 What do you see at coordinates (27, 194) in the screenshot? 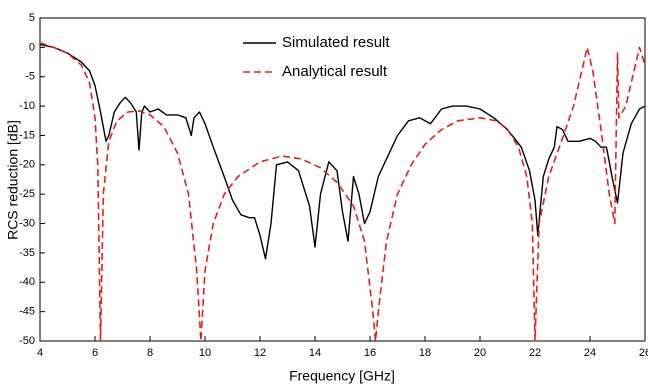
I see `y-tick-label: -25` at bounding box center [27, 194].